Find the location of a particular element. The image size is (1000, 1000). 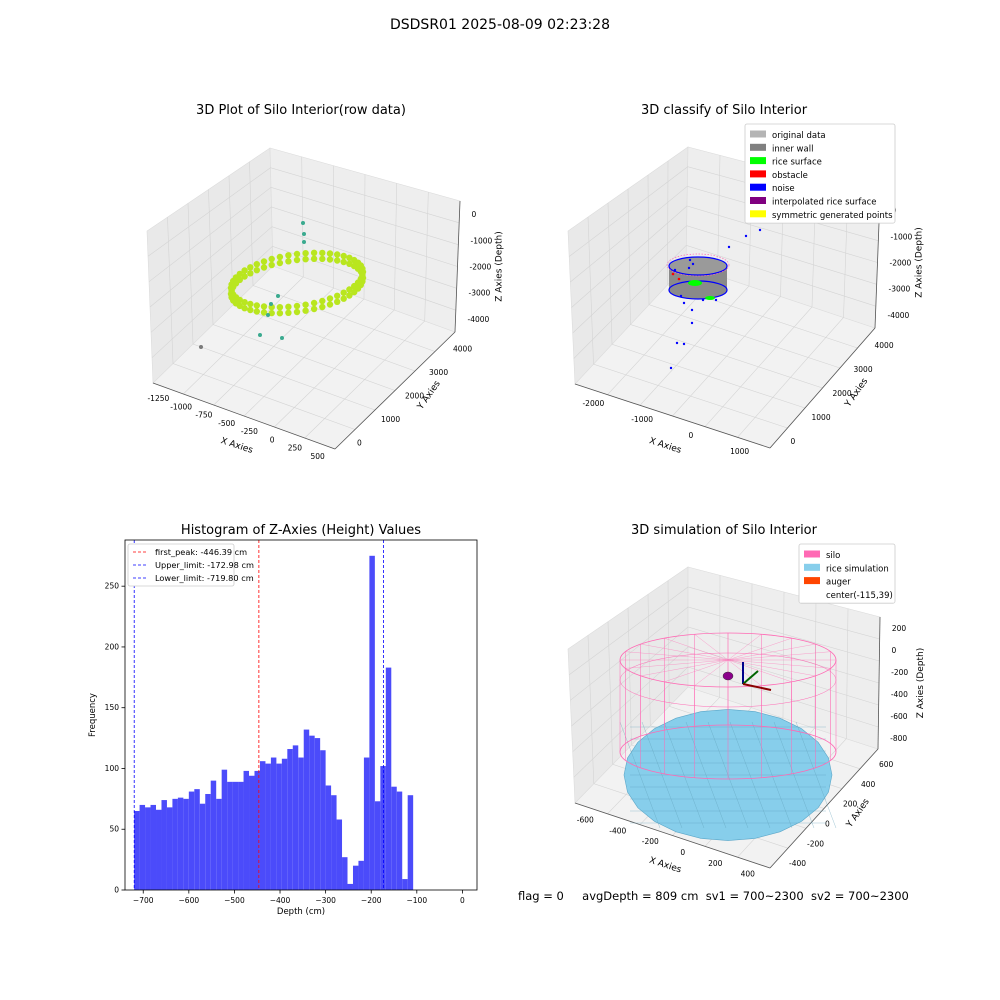

p3-x-tick-label: −200 is located at coordinates (371, 900).